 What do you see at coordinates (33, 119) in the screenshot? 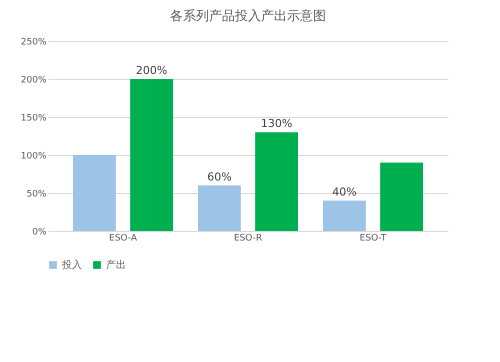
I see `y-tick-label: 150%` at bounding box center [33, 119].